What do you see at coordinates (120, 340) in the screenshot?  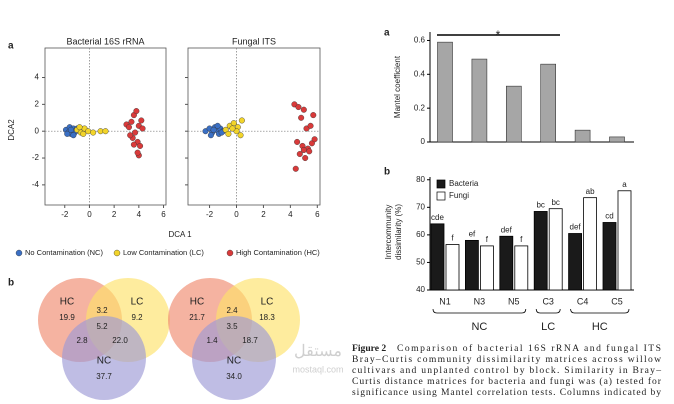 I see `overlap-value: 22.0` at bounding box center [120, 340].